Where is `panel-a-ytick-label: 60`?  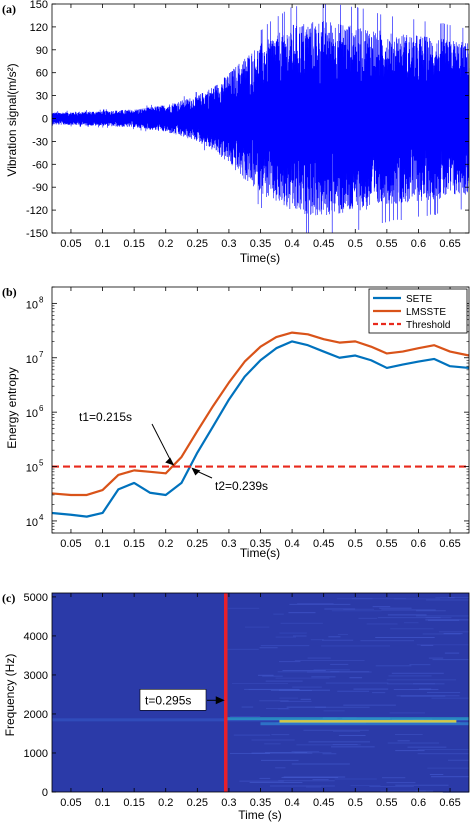 panel-a-ytick-label: 60 is located at coordinates (42, 74).